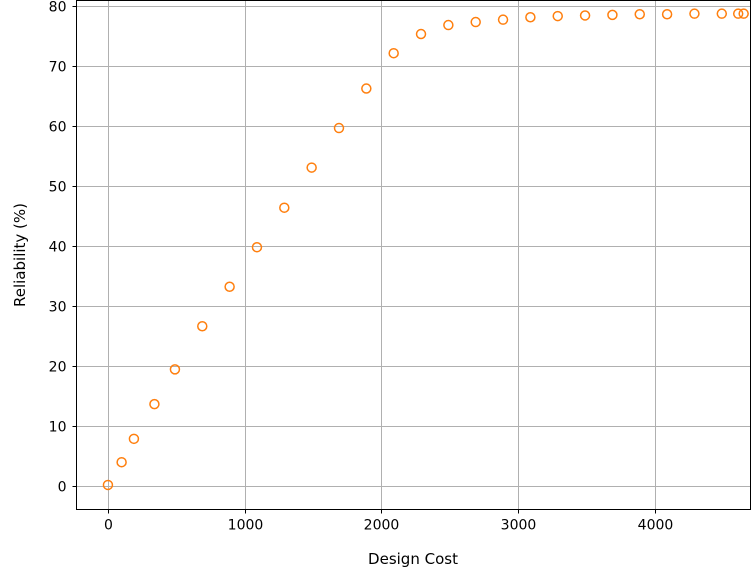 This screenshot has width=751, height=573. Describe the element at coordinates (62, 488) in the screenshot. I see `y-tick-label: 0` at that location.